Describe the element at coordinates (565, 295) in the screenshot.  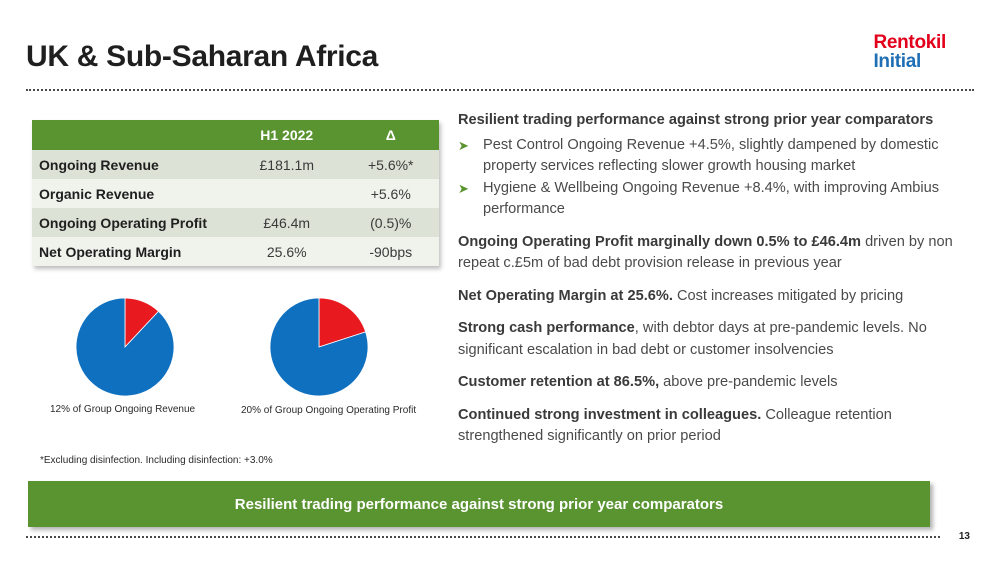
I see `paragraph-bold: Net Operating Margin at 25.6%.` at that location.